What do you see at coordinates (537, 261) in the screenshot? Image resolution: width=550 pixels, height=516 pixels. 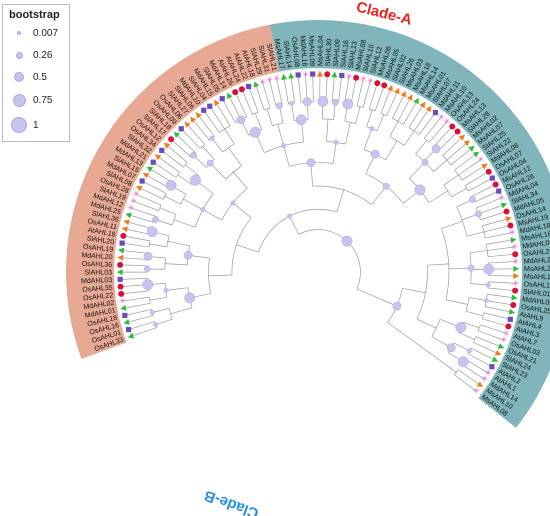 I see `leaf-label: MdAHL23` at bounding box center [537, 261].